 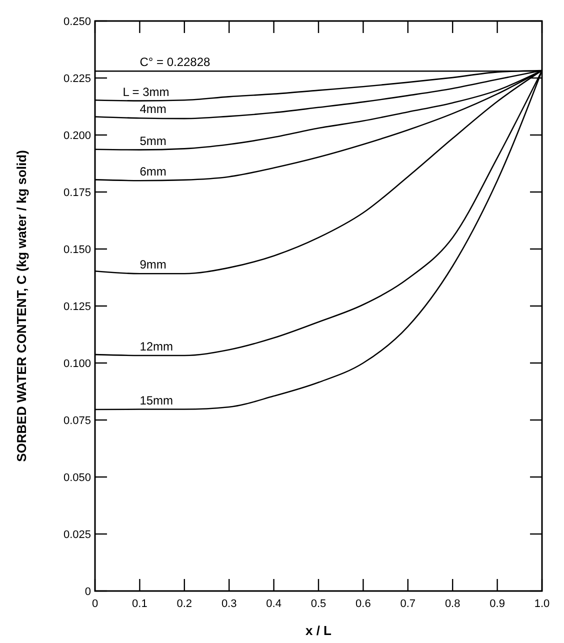 What do you see at coordinates (452, 604) in the screenshot?
I see `x-tick-label: 0.8` at bounding box center [452, 604].